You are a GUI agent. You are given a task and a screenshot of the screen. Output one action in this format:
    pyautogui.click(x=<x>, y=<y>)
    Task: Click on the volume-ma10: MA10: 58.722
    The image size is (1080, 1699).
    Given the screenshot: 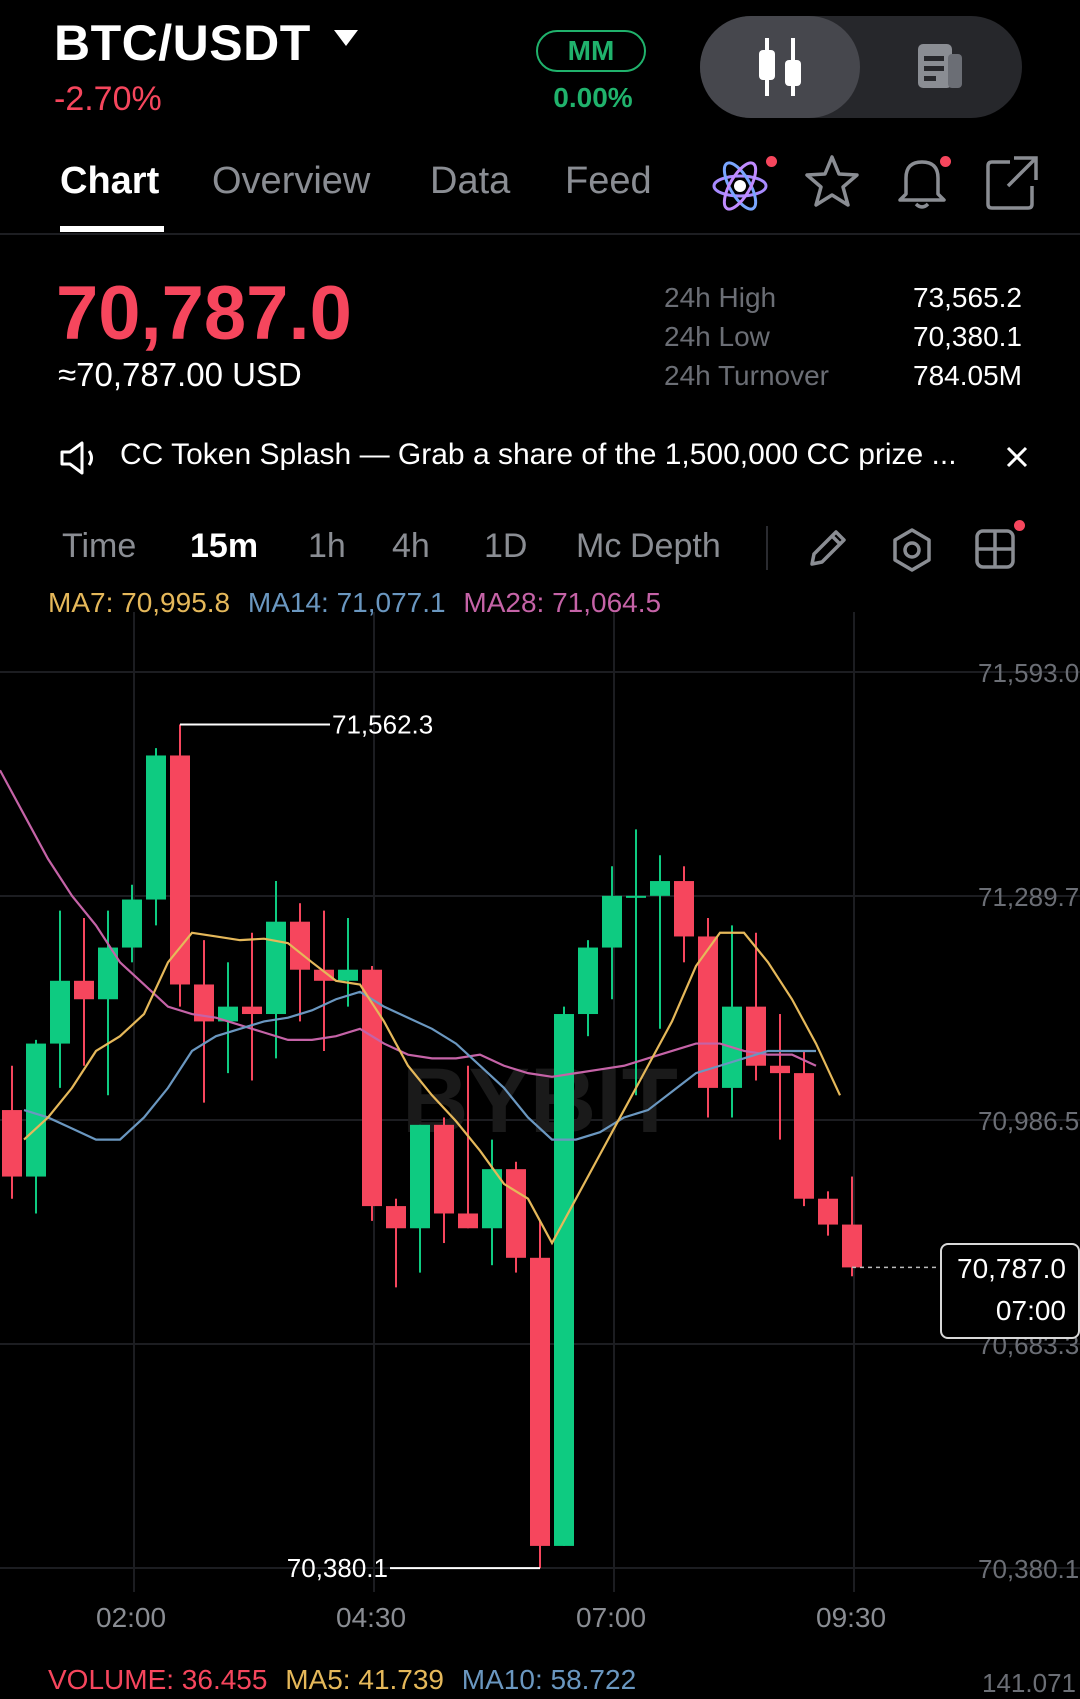 What is the action you would take?
    pyautogui.click(x=549, y=1679)
    